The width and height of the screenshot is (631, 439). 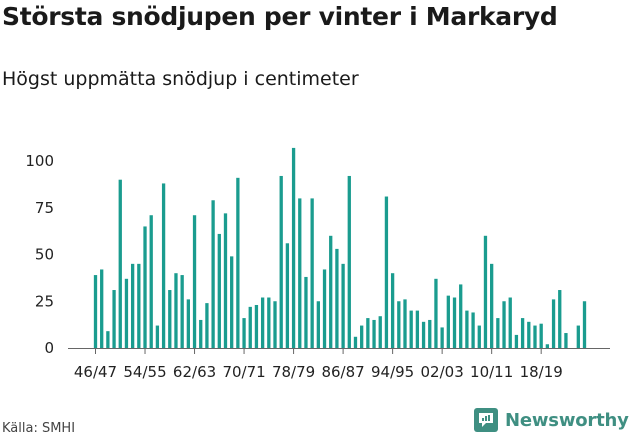 What do you see at coordinates (417, 329) in the screenshot?
I see `bar-98/99` at bounding box center [417, 329].